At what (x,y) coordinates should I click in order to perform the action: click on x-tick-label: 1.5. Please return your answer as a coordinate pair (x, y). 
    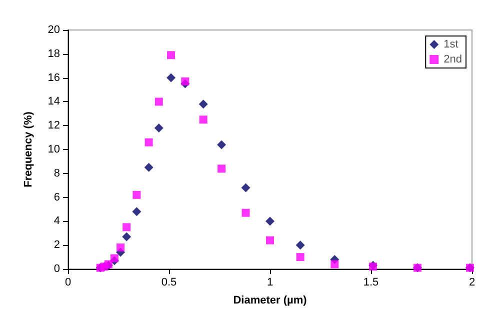
    Looking at the image, I should click on (371, 282).